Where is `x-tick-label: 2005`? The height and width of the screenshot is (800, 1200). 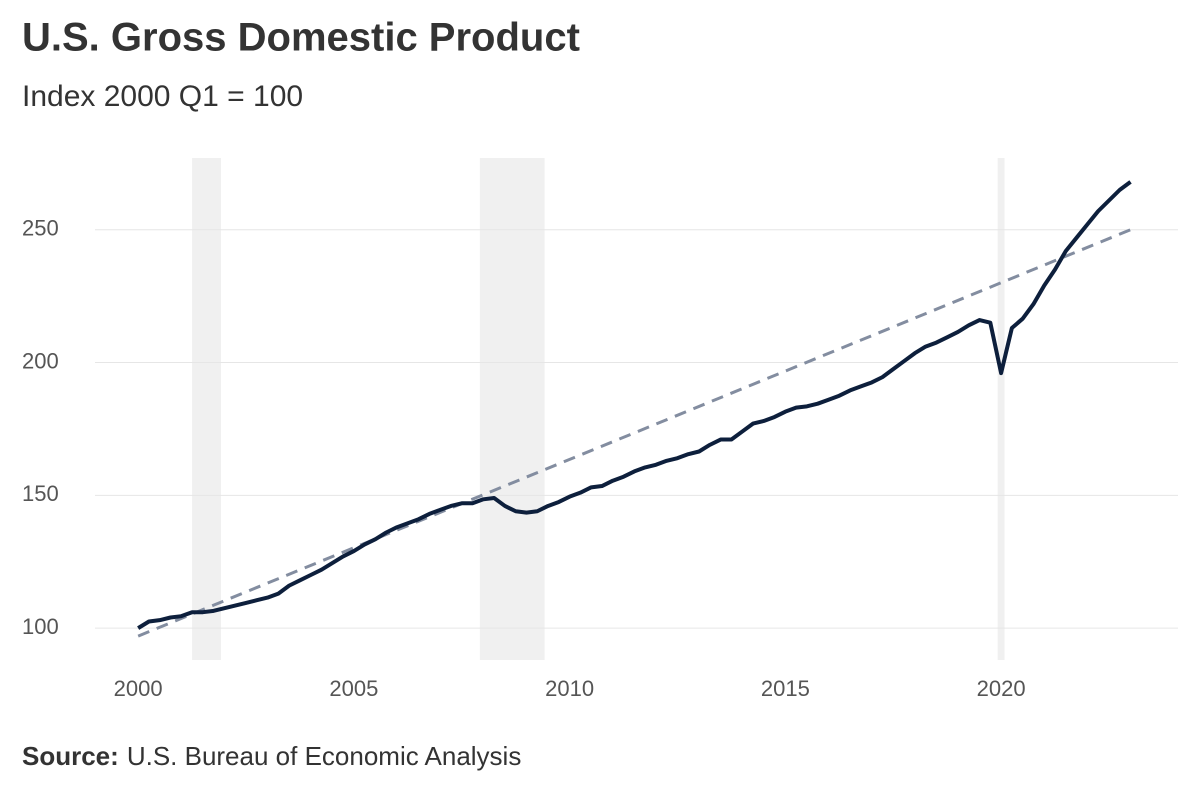
x-tick-label: 2005 is located at coordinates (353, 688).